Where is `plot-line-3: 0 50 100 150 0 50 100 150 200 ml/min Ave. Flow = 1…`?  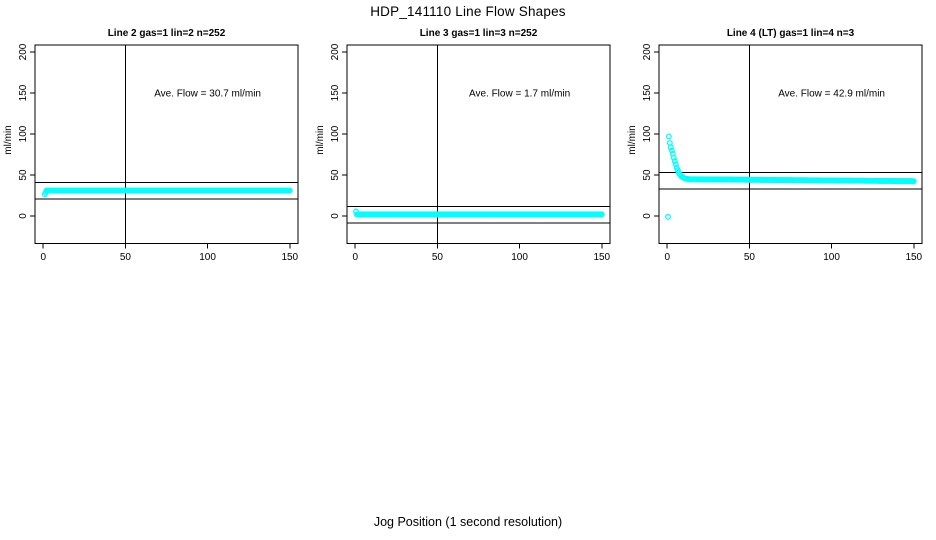 plot-line-3: 0 50 100 150 0 50 100 150 200 ml/min Ave. Flow = 1… is located at coordinates (463, 153).